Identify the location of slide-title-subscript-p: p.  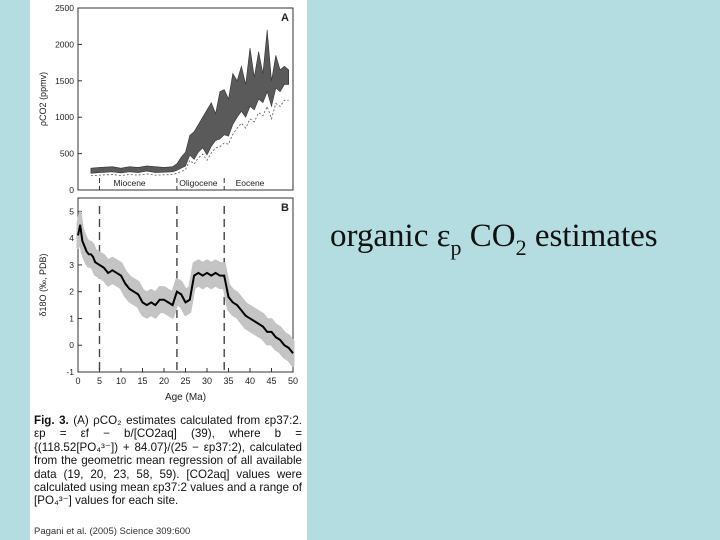
(456, 247).